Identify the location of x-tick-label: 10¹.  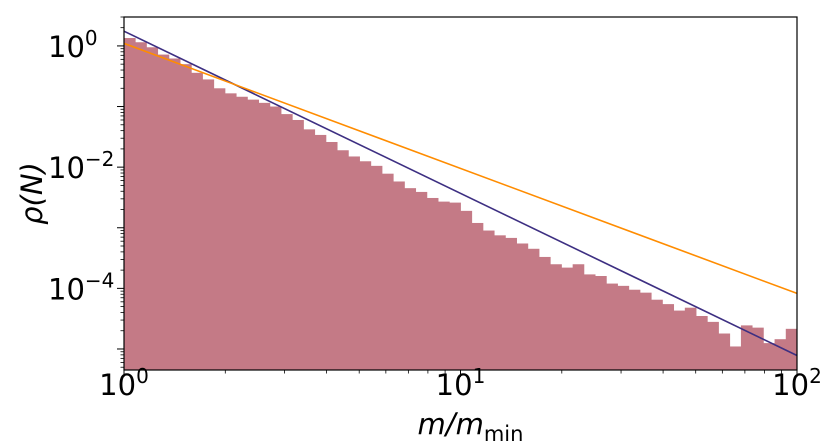
(461, 383).